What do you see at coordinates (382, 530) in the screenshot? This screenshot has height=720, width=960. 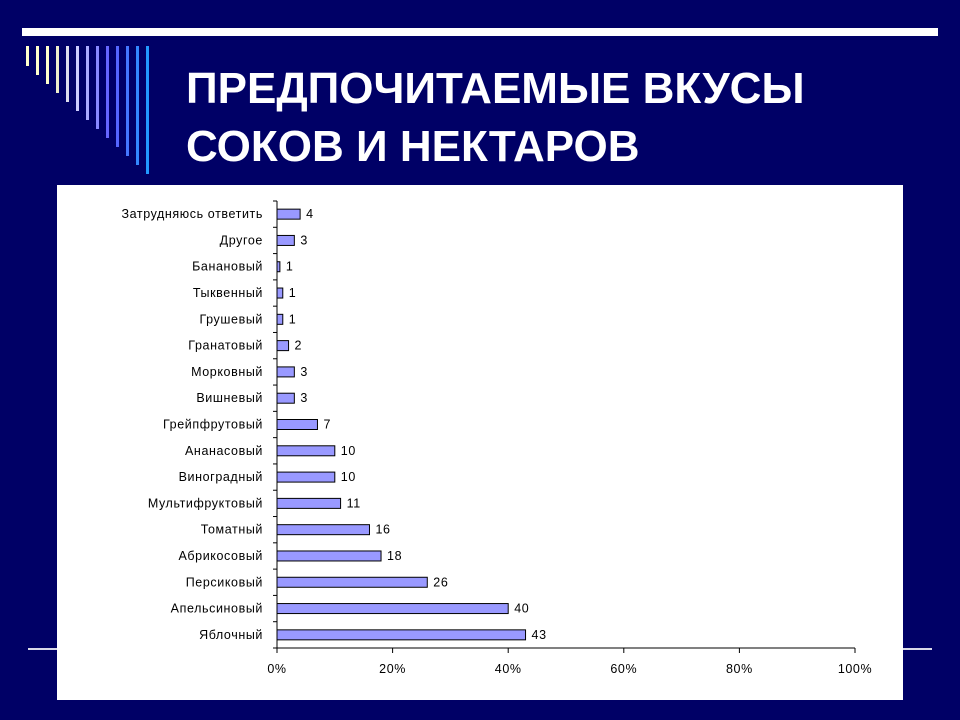 I see `data-label: 16` at bounding box center [382, 530].